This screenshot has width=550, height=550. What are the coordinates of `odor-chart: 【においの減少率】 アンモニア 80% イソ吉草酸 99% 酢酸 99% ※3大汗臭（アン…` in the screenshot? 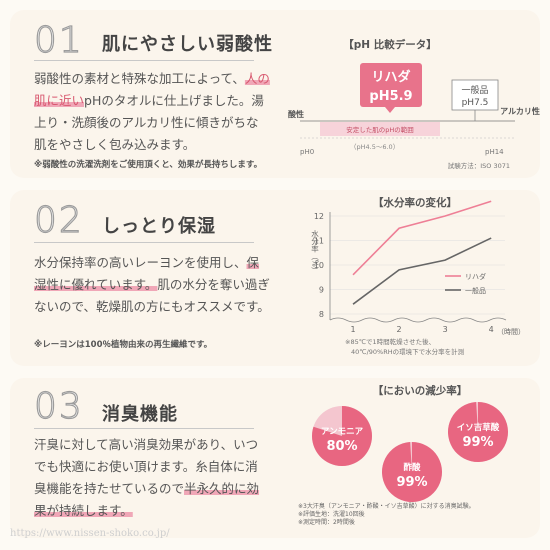 It's located at (403, 455).